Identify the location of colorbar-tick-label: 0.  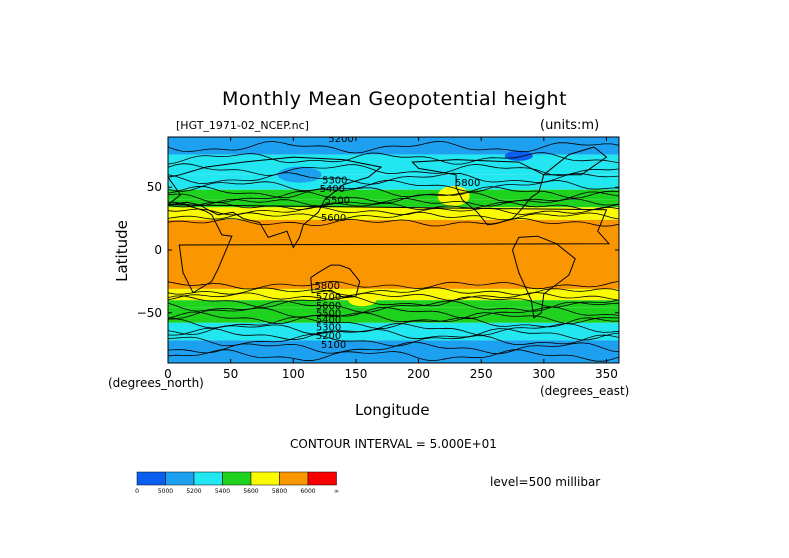
(137, 491).